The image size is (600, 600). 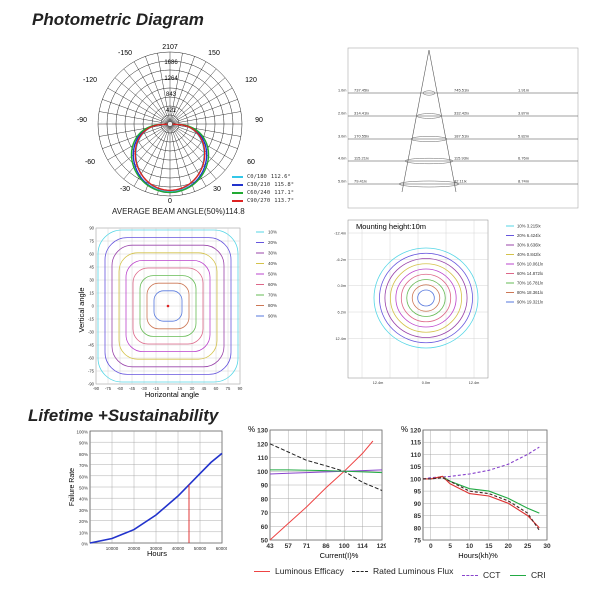 What do you see at coordinates (524, 181) in the screenshot?
I see `cone-row-right: 8.74m` at bounding box center [524, 181].